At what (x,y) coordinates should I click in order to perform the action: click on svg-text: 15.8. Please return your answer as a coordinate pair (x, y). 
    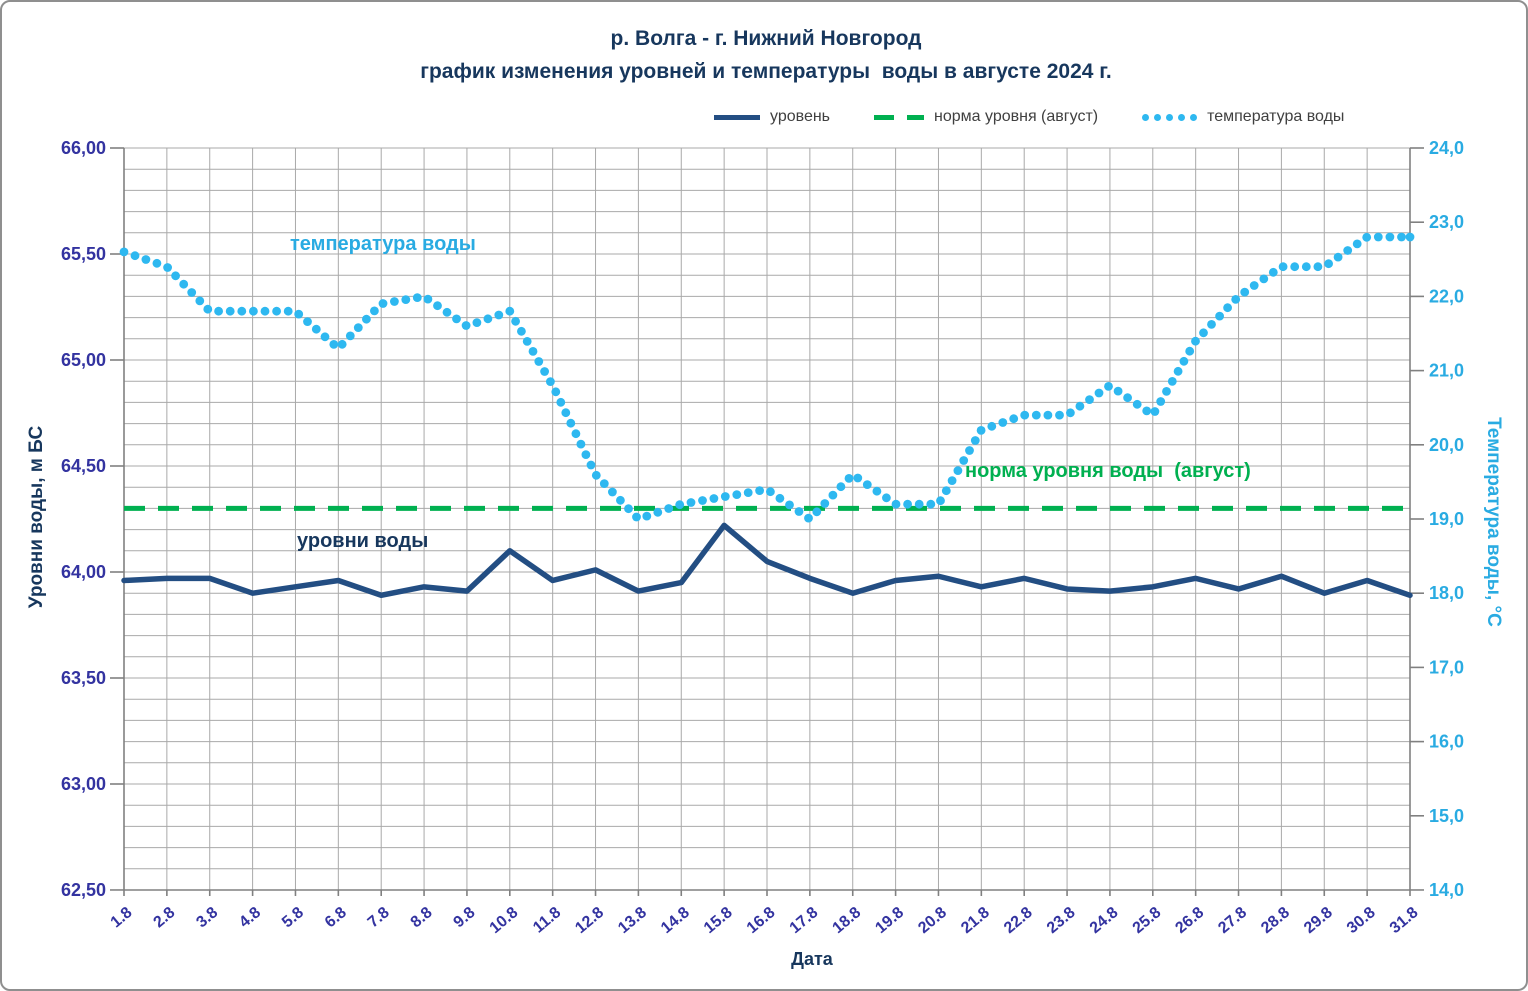
    Looking at the image, I should click on (718, 920).